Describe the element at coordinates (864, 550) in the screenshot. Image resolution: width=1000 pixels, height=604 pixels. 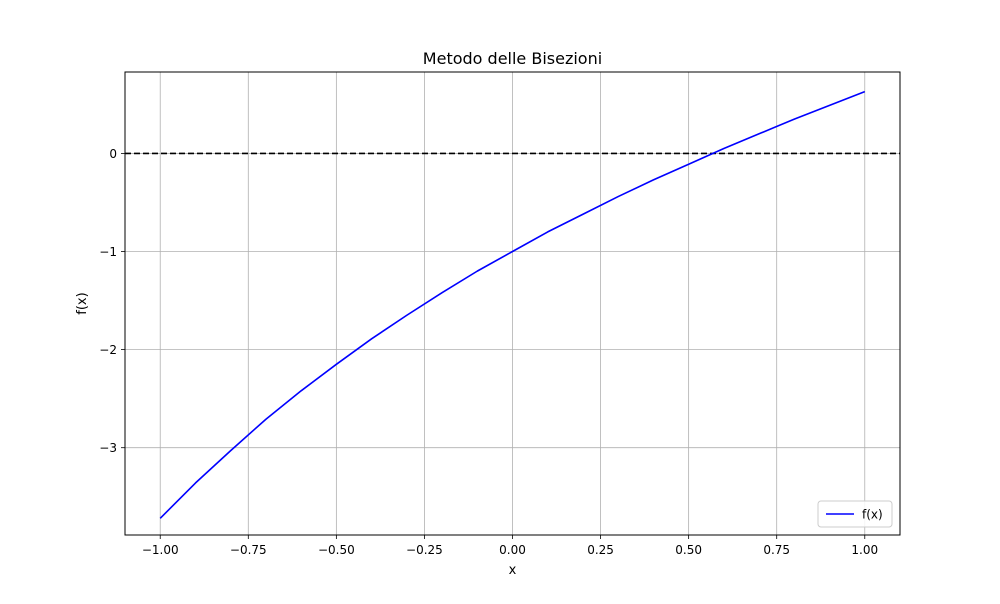
I see `x-tick-label: 1.00` at that location.